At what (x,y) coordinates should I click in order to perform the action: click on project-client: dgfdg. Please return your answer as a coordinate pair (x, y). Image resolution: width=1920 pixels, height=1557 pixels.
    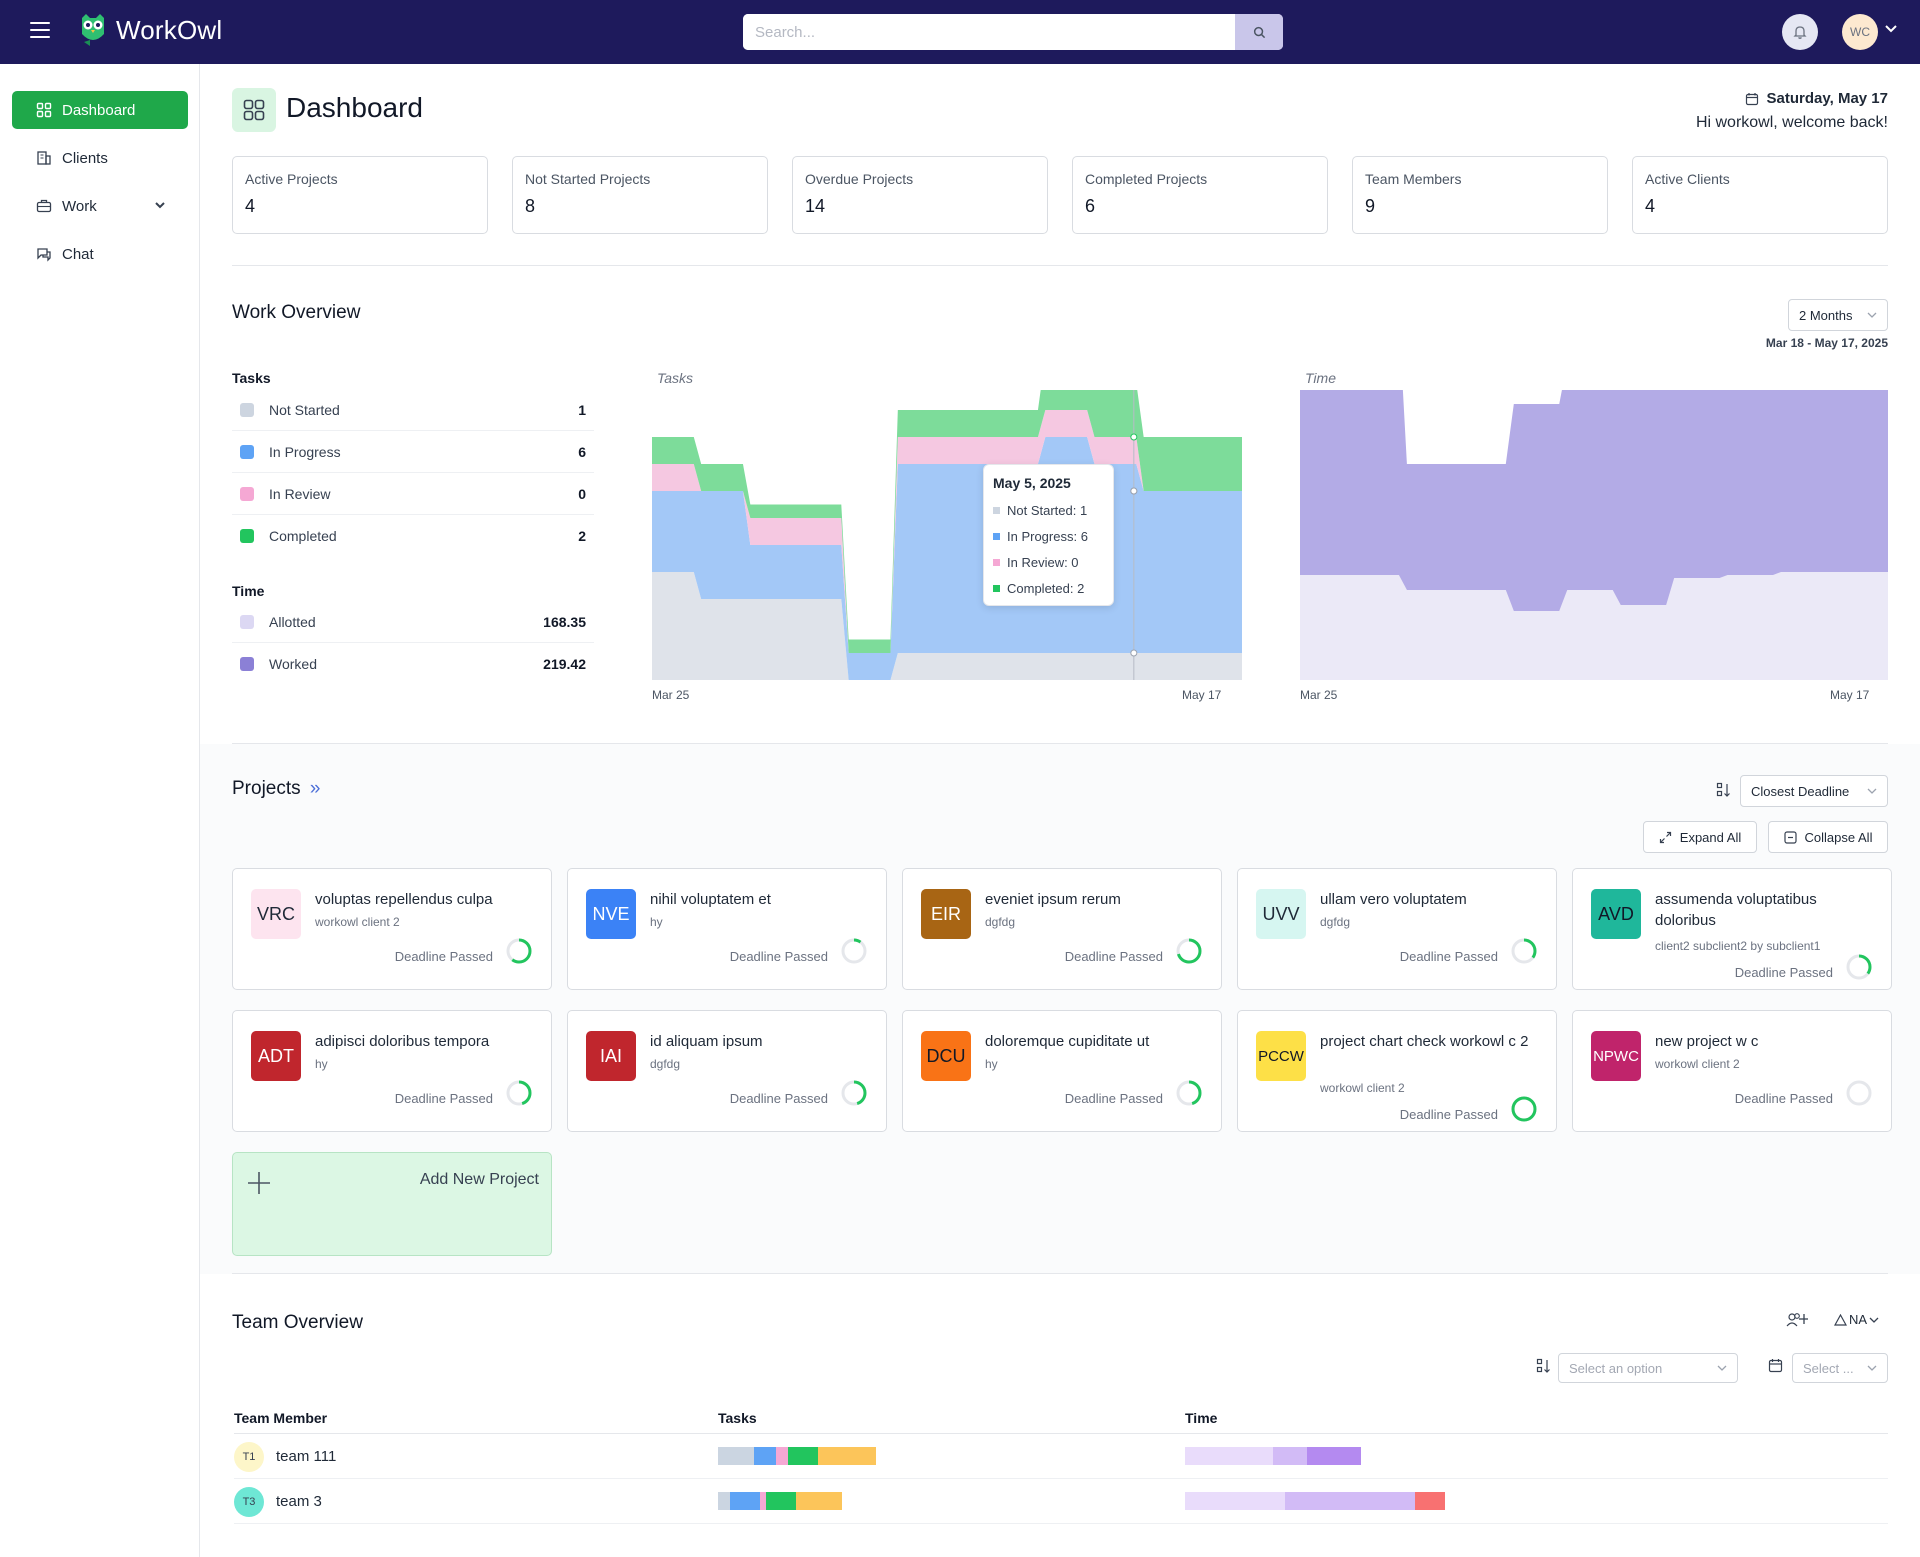
    Looking at the image, I should click on (1000, 922).